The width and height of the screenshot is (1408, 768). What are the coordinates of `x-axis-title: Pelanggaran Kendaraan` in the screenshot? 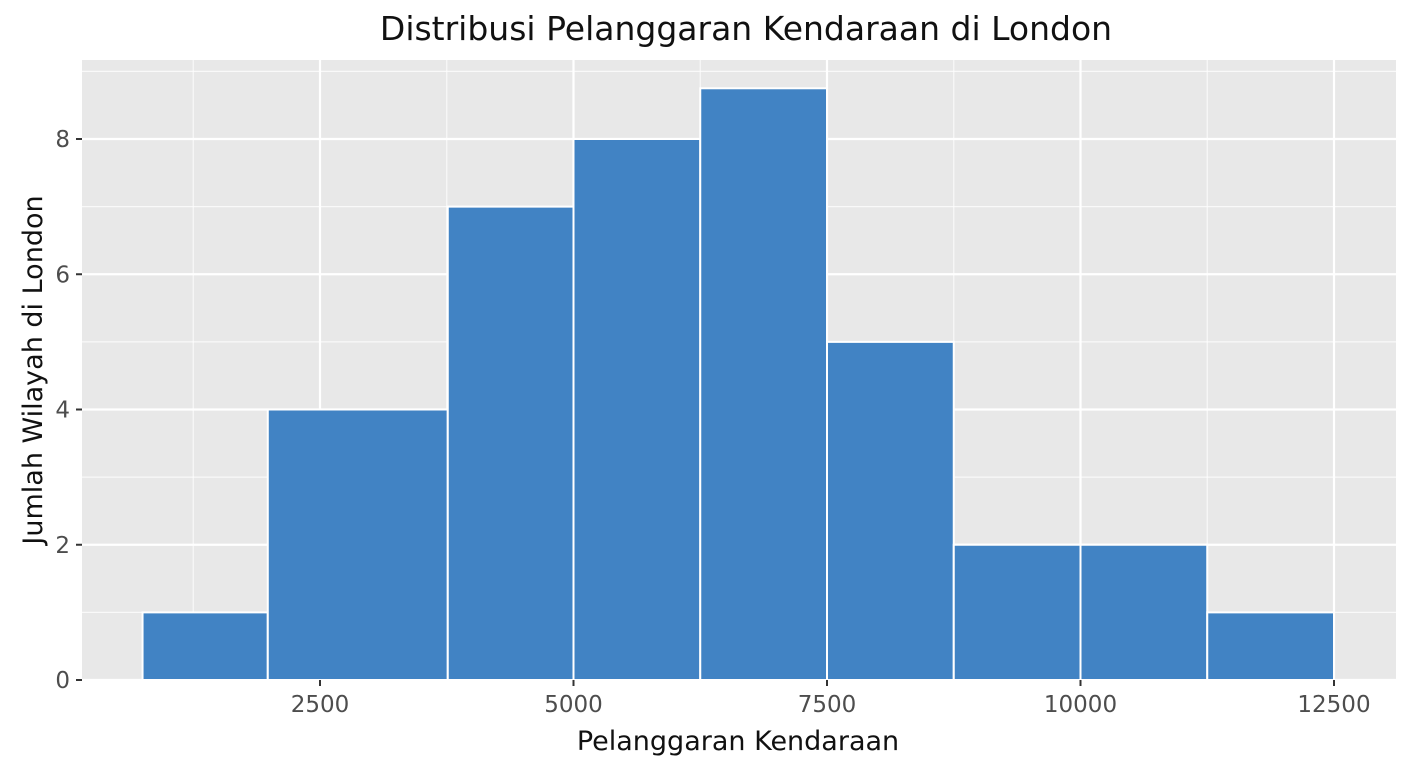 It's located at (738, 741).